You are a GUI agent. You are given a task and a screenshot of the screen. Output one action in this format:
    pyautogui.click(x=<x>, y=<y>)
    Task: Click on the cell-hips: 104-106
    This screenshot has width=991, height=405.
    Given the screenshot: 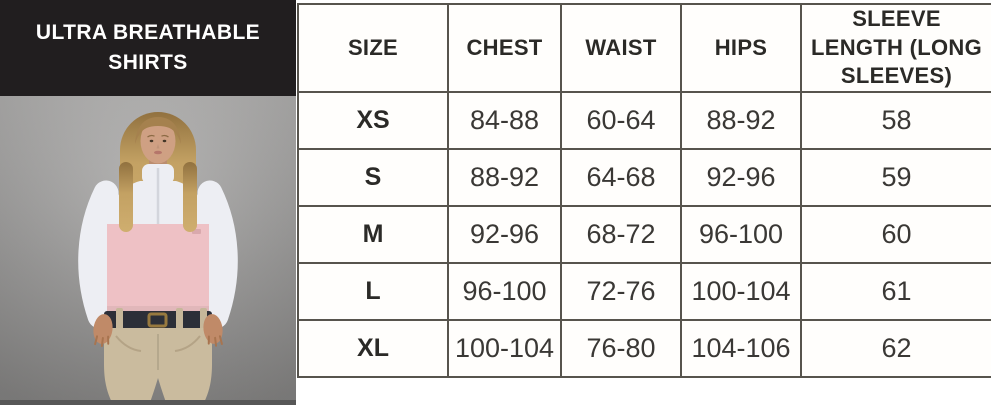 What is the action you would take?
    pyautogui.click(x=741, y=348)
    